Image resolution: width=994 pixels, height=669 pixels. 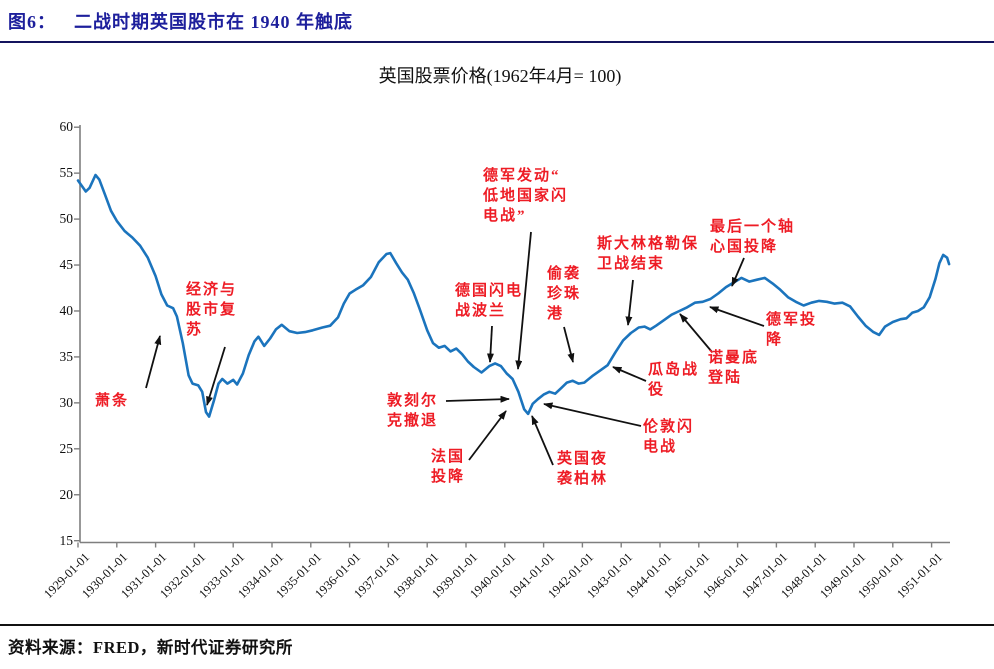 I want to click on y-axis-label: 30, so click(x=66, y=402).